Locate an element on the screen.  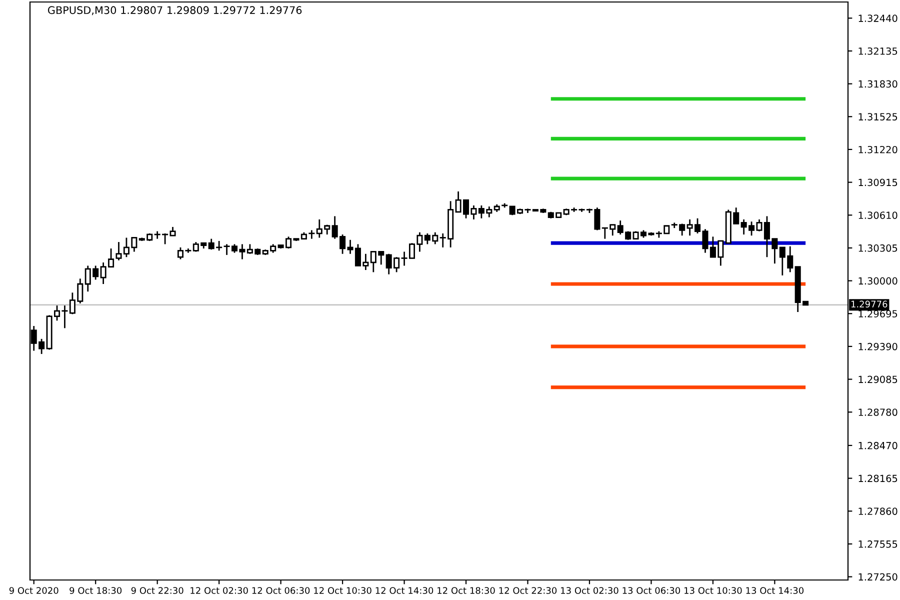
ref-line-label: 1.29776 is located at coordinates (869, 304).